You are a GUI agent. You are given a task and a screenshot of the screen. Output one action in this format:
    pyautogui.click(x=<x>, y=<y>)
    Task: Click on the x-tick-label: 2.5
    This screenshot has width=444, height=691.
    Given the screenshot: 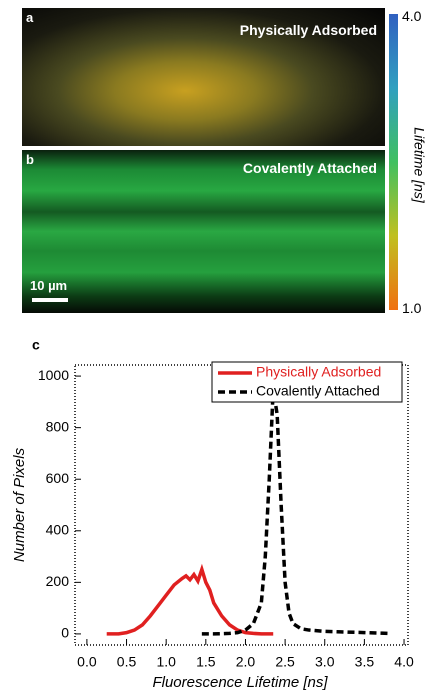 What is the action you would take?
    pyautogui.click(x=285, y=662)
    